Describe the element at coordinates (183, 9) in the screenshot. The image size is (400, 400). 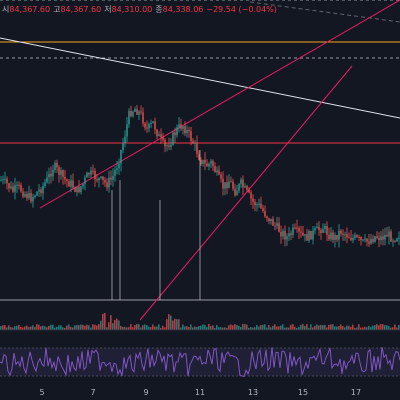
I see `close-value: 84,338.06` at that location.